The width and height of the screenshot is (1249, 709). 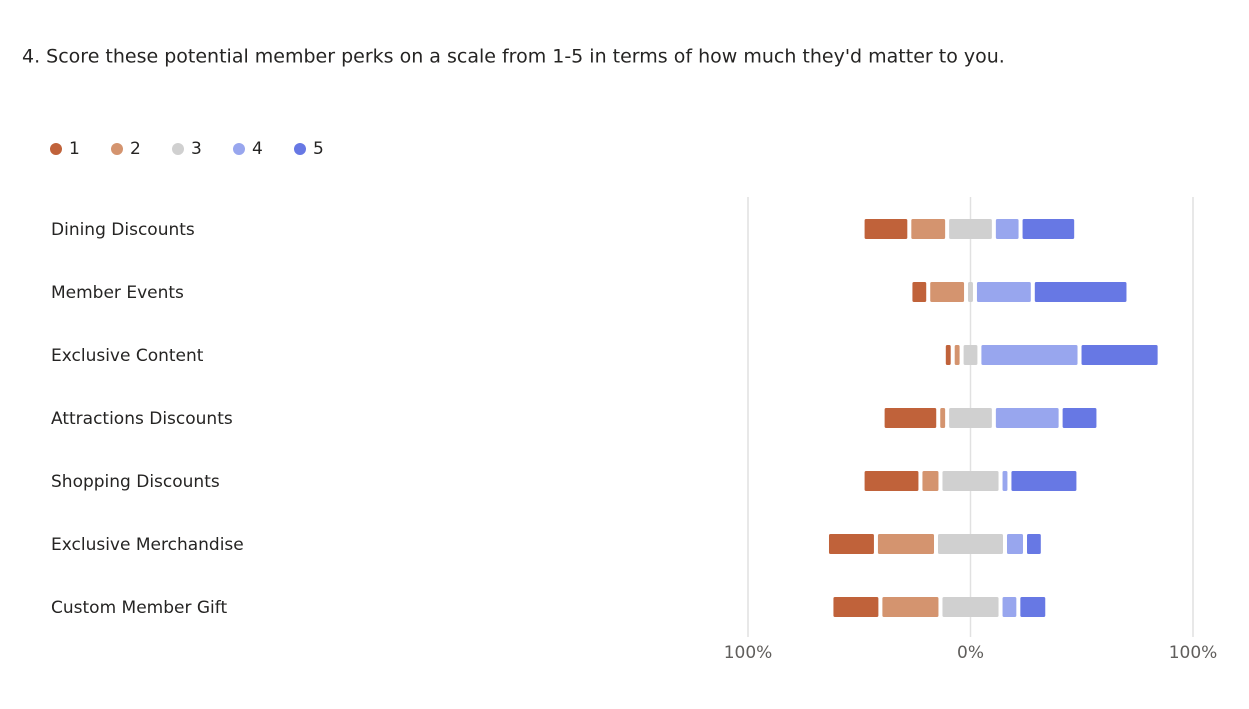 I want to click on y-tick-label: Member Events, so click(x=117, y=293).